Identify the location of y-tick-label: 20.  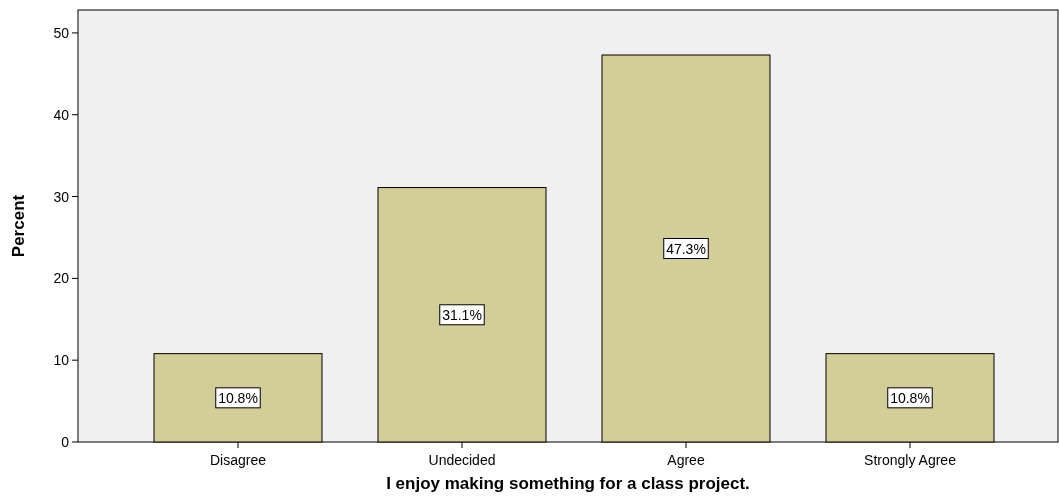
(61, 278).